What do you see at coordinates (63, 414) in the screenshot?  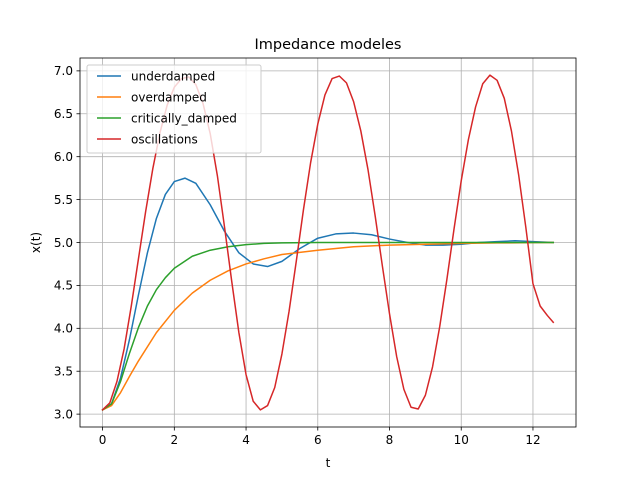 I see `y-tick-label: 3.0` at bounding box center [63, 414].